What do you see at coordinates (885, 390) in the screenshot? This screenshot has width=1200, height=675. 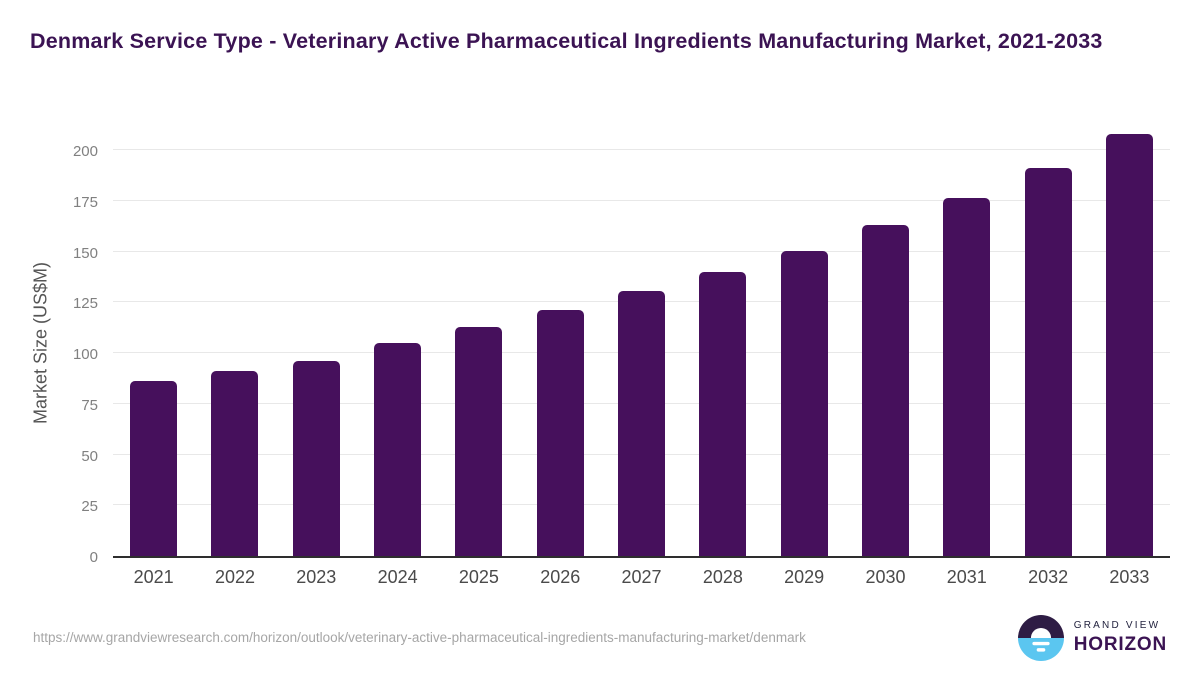 I see `bar-2030` at bounding box center [885, 390].